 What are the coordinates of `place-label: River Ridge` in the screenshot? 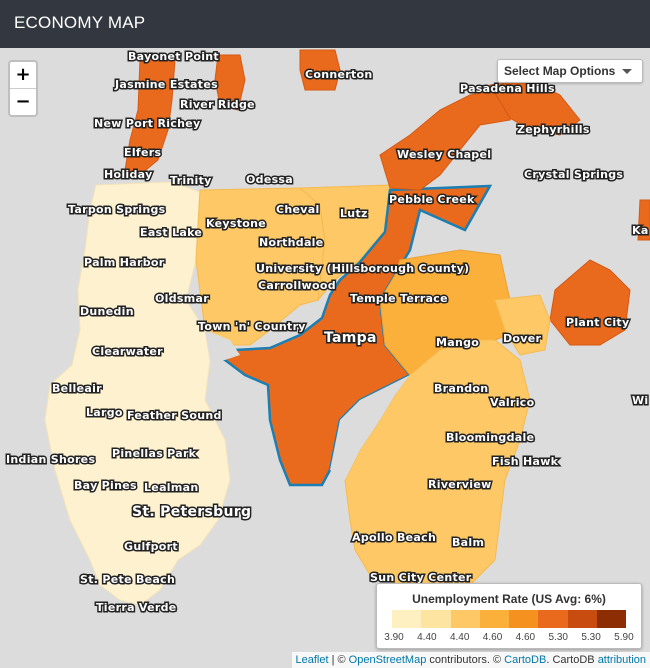 It's located at (217, 104).